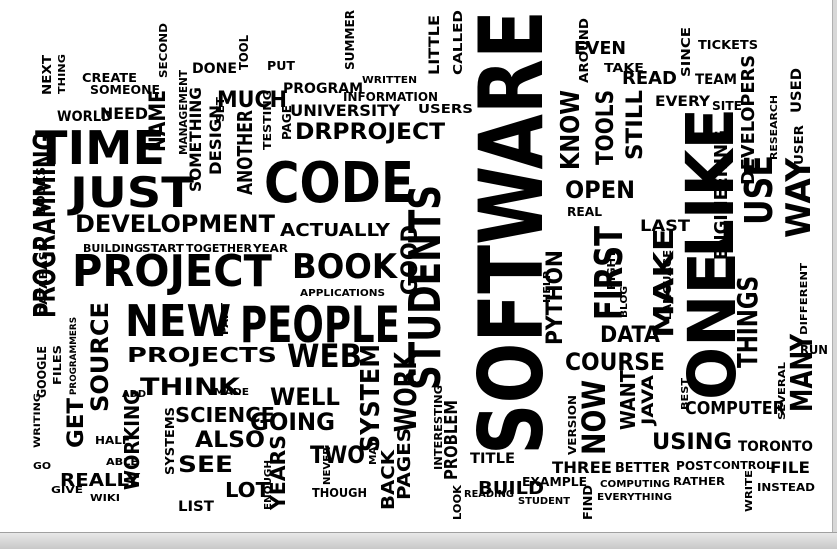  I want to click on word-title: TITLE, so click(493, 459).